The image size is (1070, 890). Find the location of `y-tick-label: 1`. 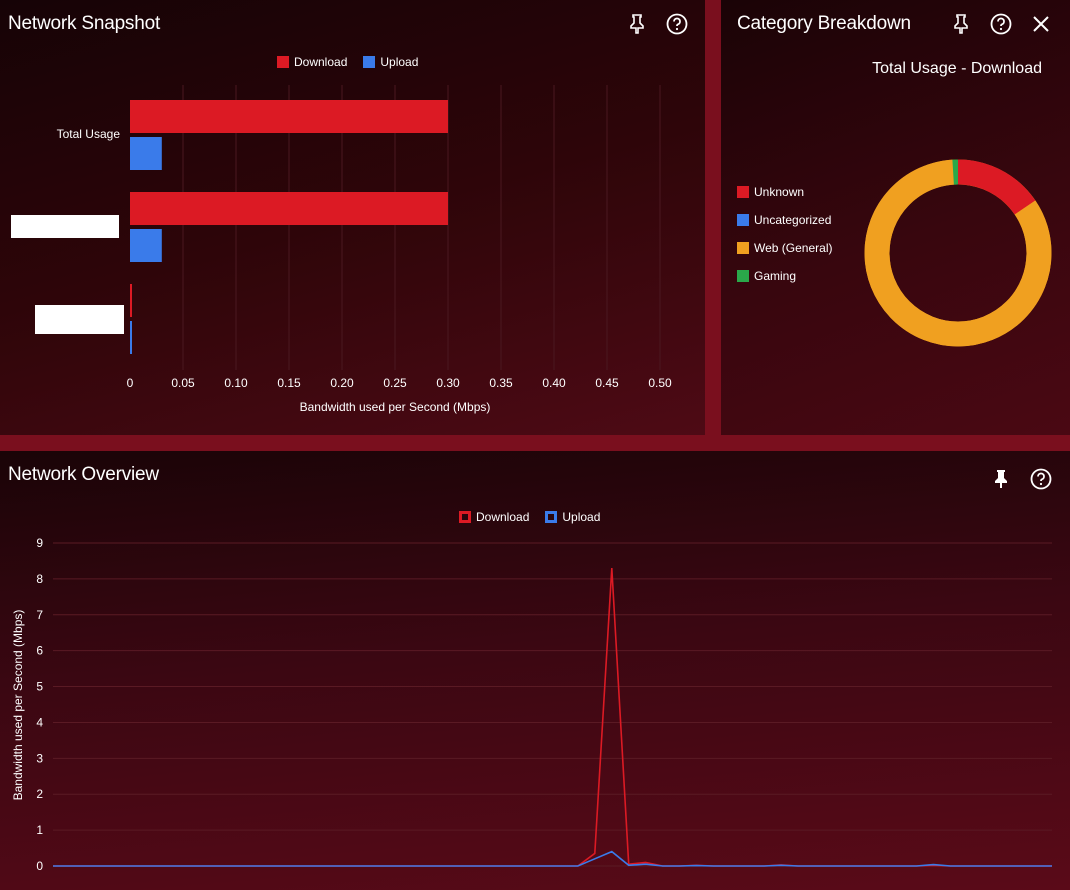

y-tick-label: 1 is located at coordinates (39, 830).